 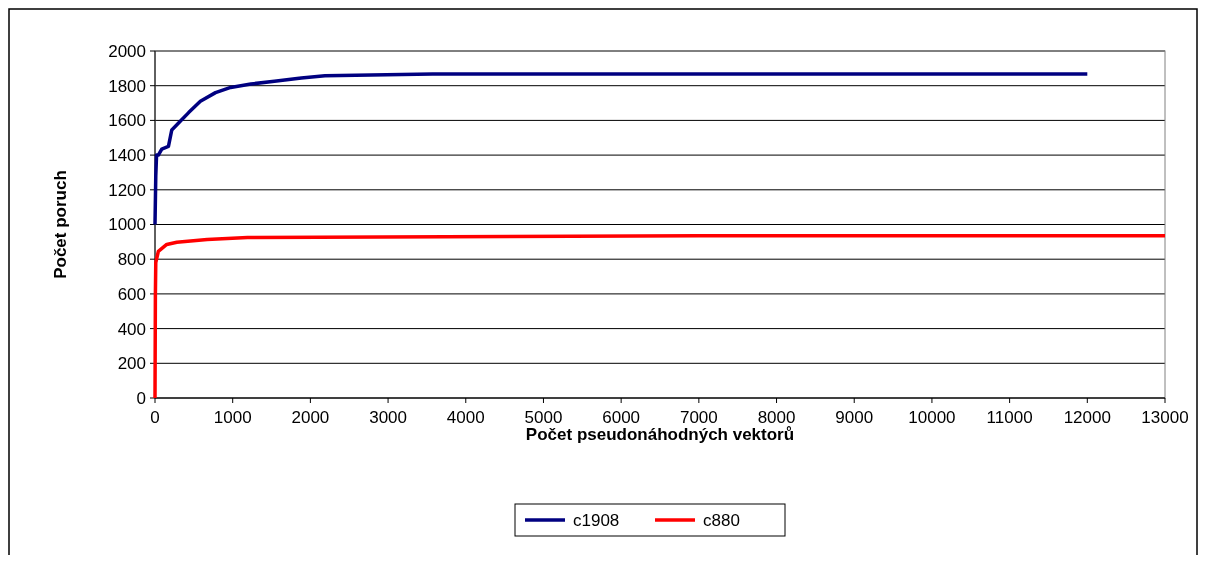 What do you see at coordinates (127, 121) in the screenshot?
I see `y-tick-label: 1600` at bounding box center [127, 121].